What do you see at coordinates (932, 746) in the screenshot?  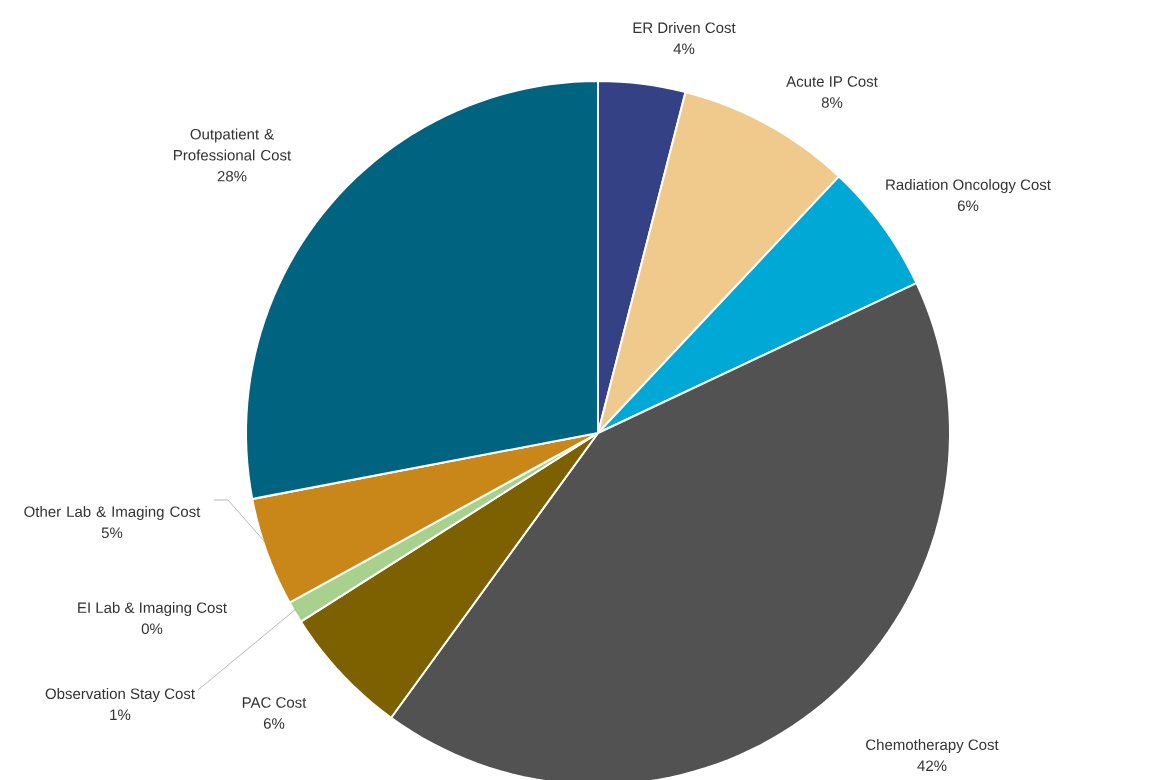 I see `slice-label: Chemotherapy Cost` at bounding box center [932, 746].